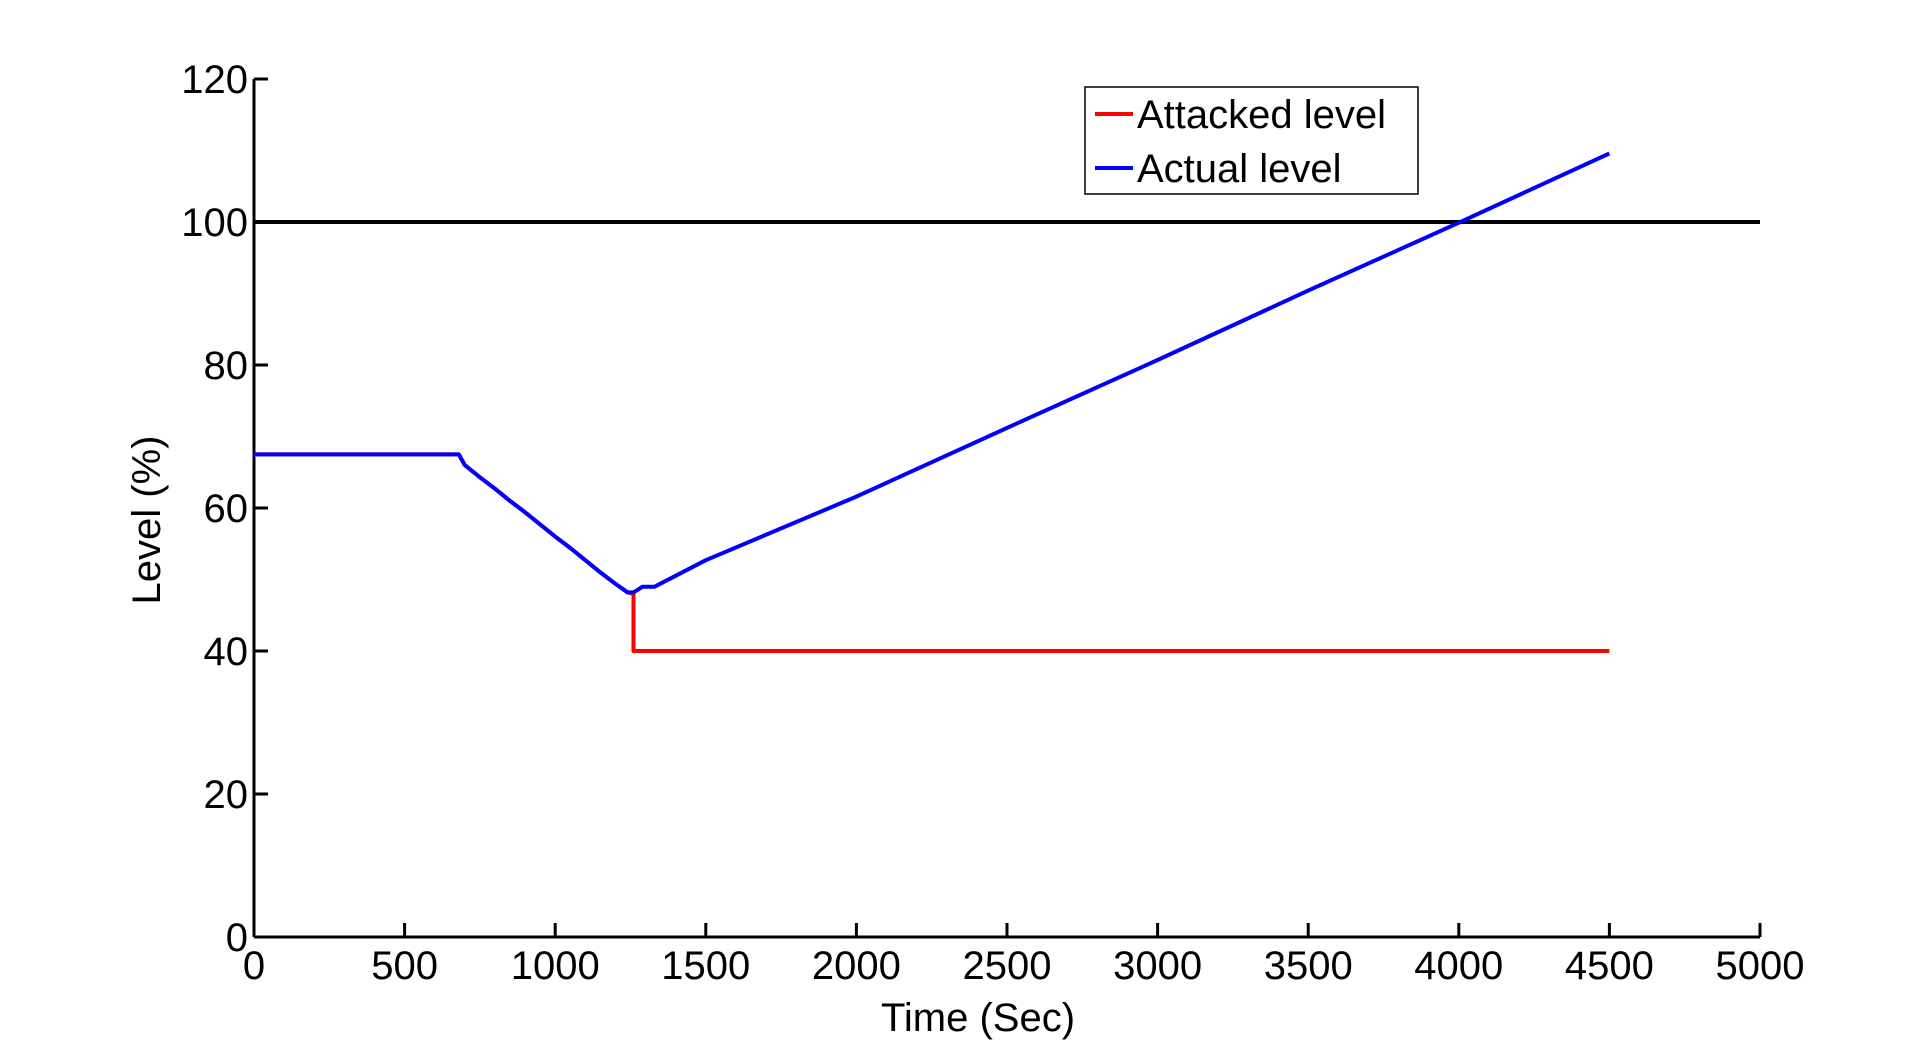  Describe the element at coordinates (1609, 966) in the screenshot. I see `x-tick-label: 4500` at that location.